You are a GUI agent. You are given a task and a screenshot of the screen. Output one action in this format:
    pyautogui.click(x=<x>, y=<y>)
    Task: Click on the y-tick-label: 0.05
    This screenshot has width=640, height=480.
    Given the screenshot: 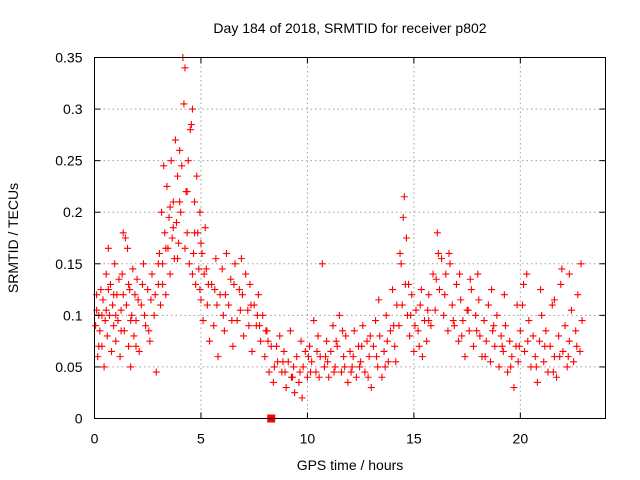 What is the action you would take?
    pyautogui.click(x=68, y=367)
    